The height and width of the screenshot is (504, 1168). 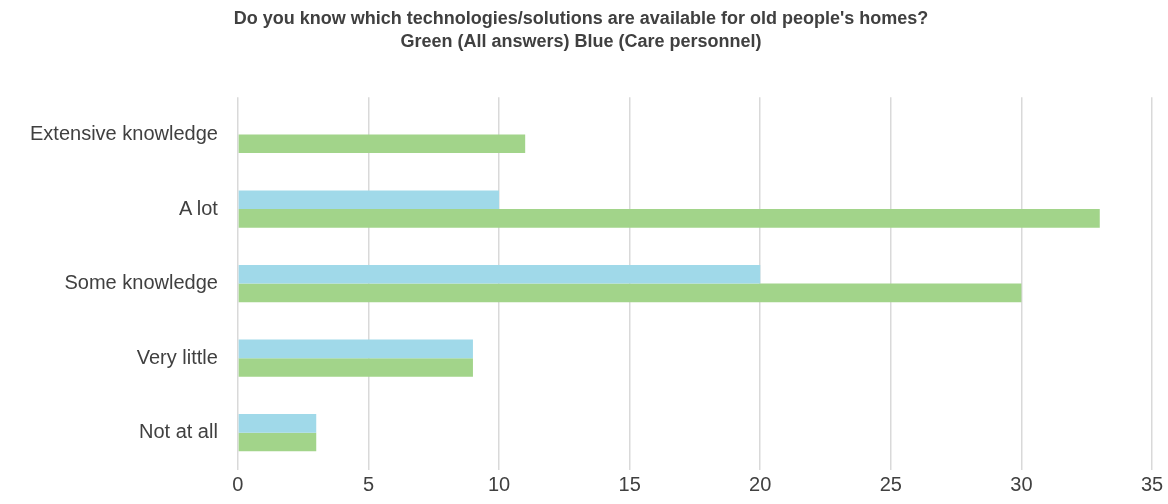 I want to click on chart-title: Do you know which technologies/solutions are available for old people's homes?, so click(x=581, y=17).